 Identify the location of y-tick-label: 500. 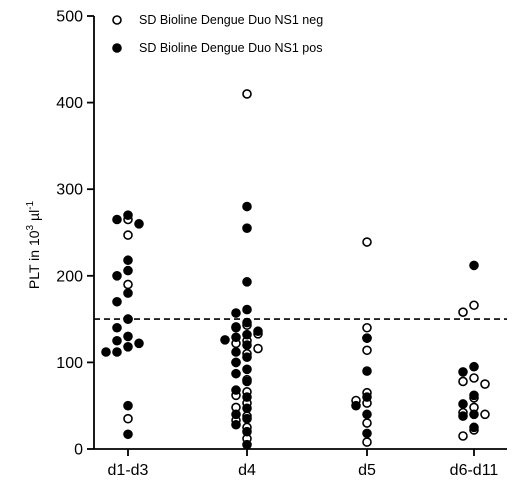
(69, 17).